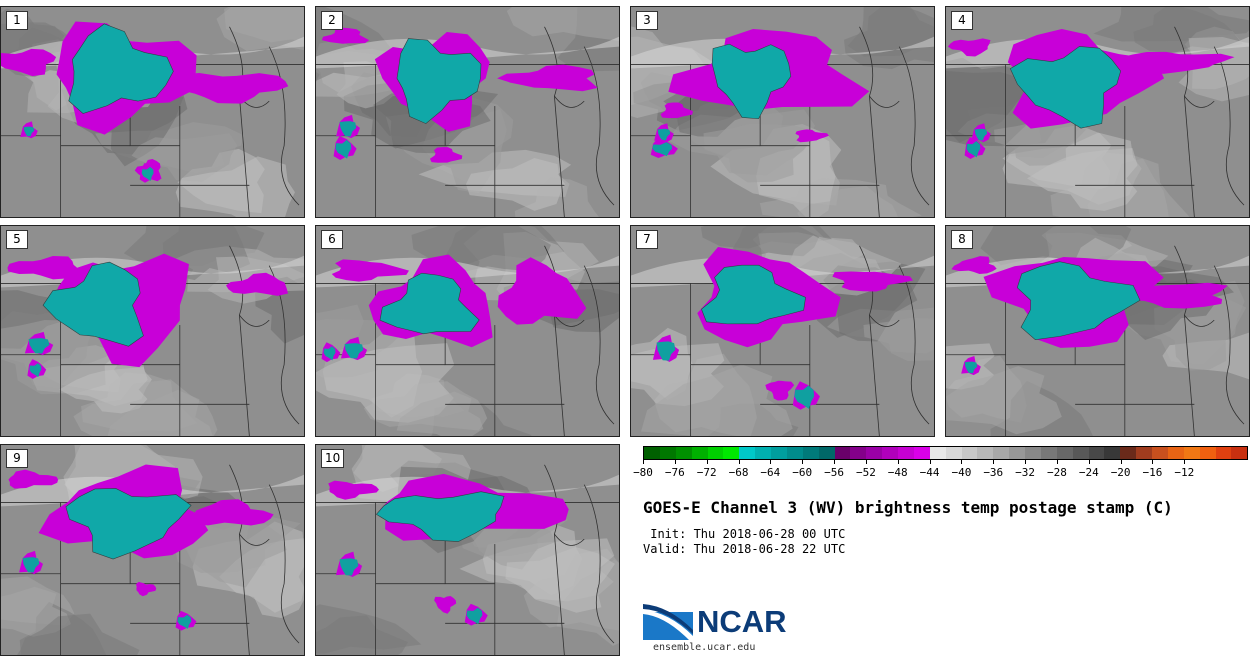 This screenshot has width=1260, height=657. I want to click on stamp-panel-10: 10, so click(467, 550).